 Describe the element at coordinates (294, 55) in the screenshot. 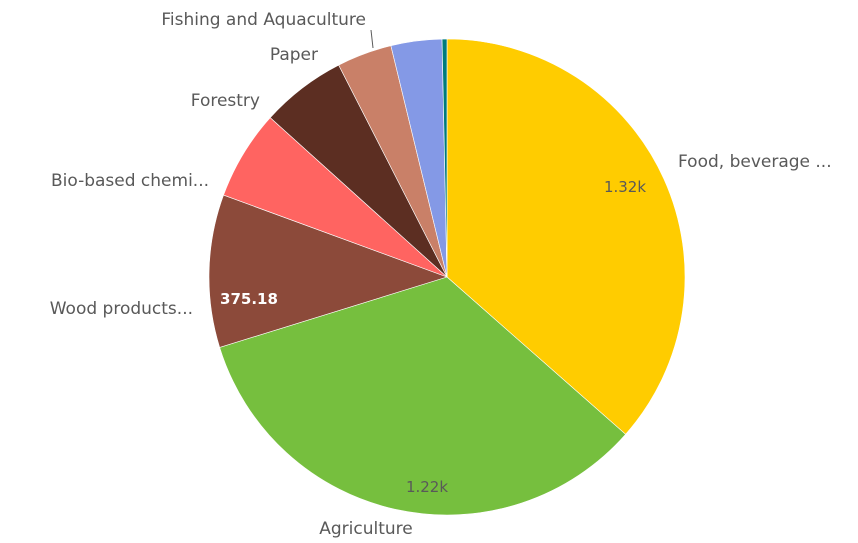

I see `label-paper: Paper` at that location.